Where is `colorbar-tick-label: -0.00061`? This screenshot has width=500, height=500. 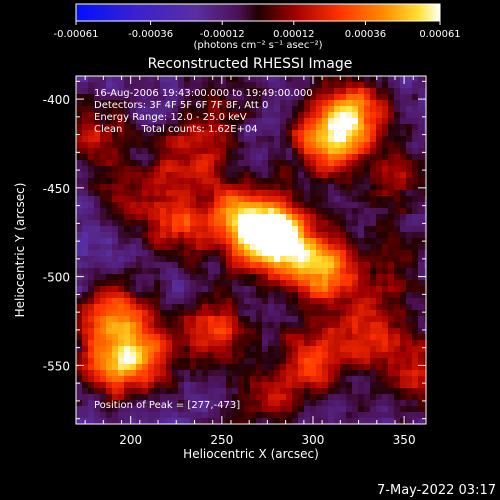 colorbar-tick-label: -0.00061 is located at coordinates (76, 34).